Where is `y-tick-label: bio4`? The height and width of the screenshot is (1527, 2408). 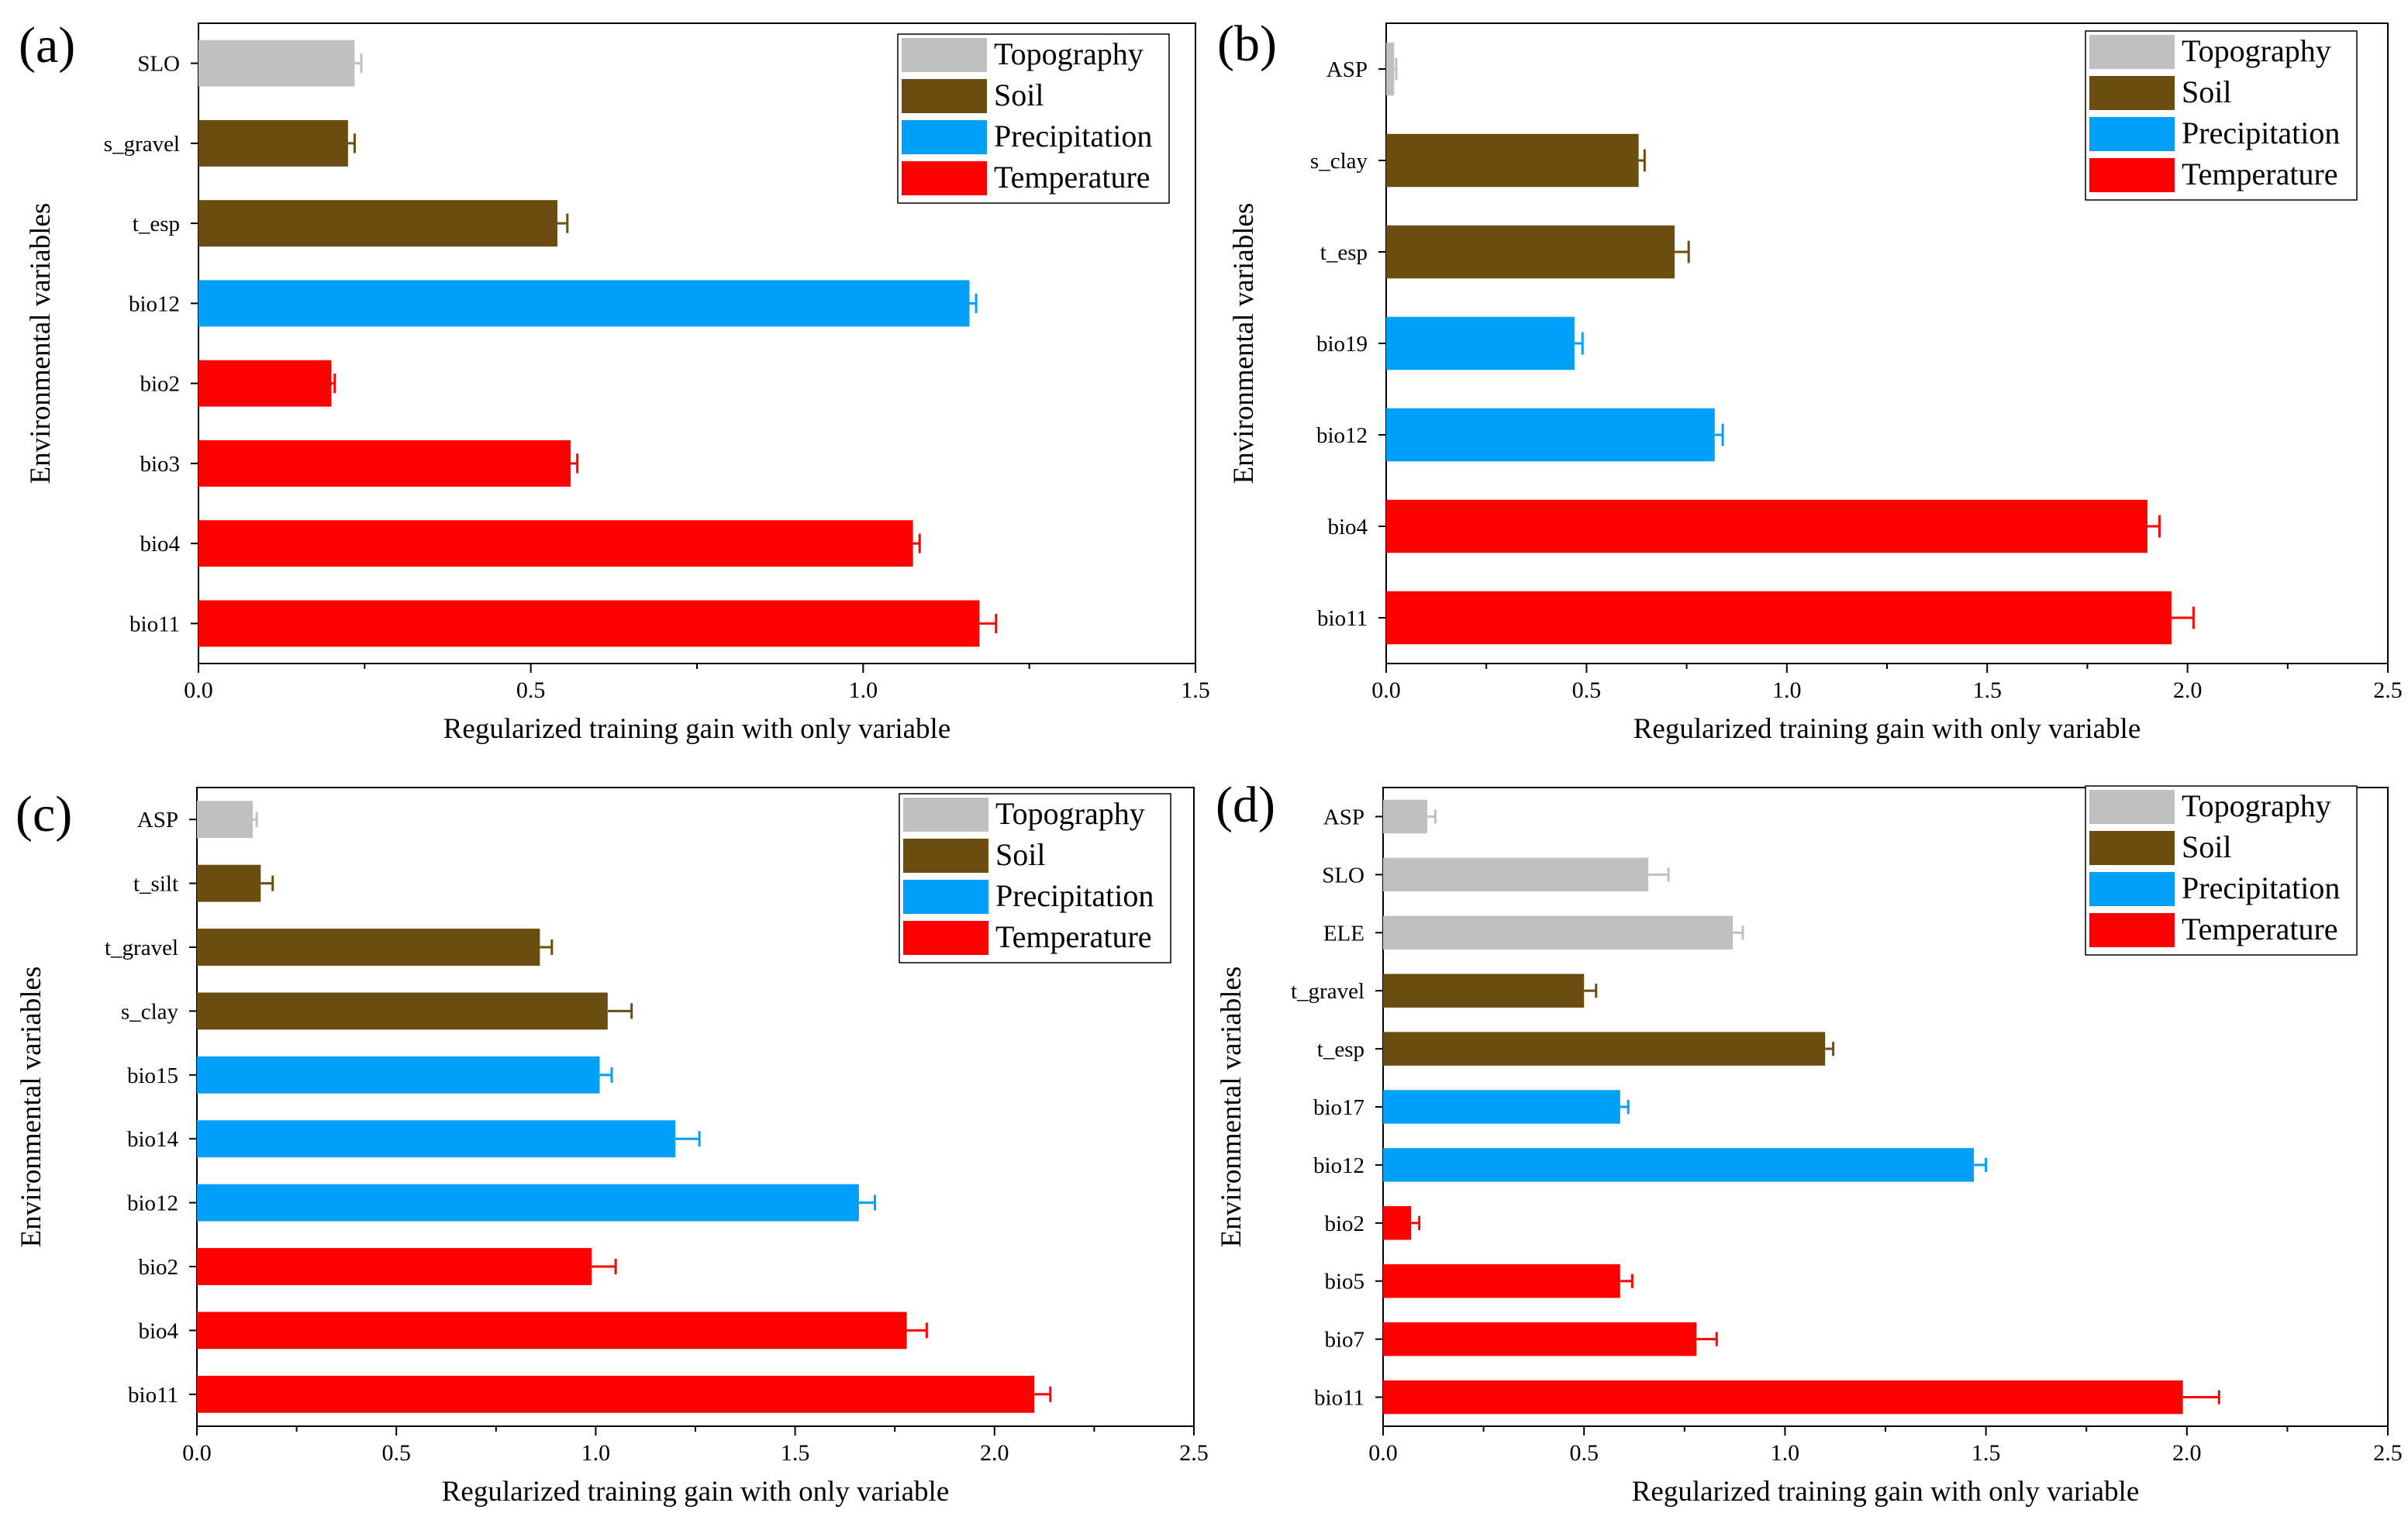 y-tick-label: bio4 is located at coordinates (160, 544).